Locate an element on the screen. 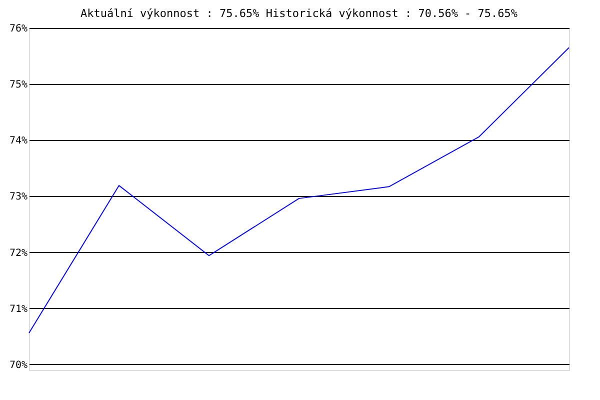 The height and width of the screenshot is (400, 600). y-tick-label: 74% is located at coordinates (18, 141).